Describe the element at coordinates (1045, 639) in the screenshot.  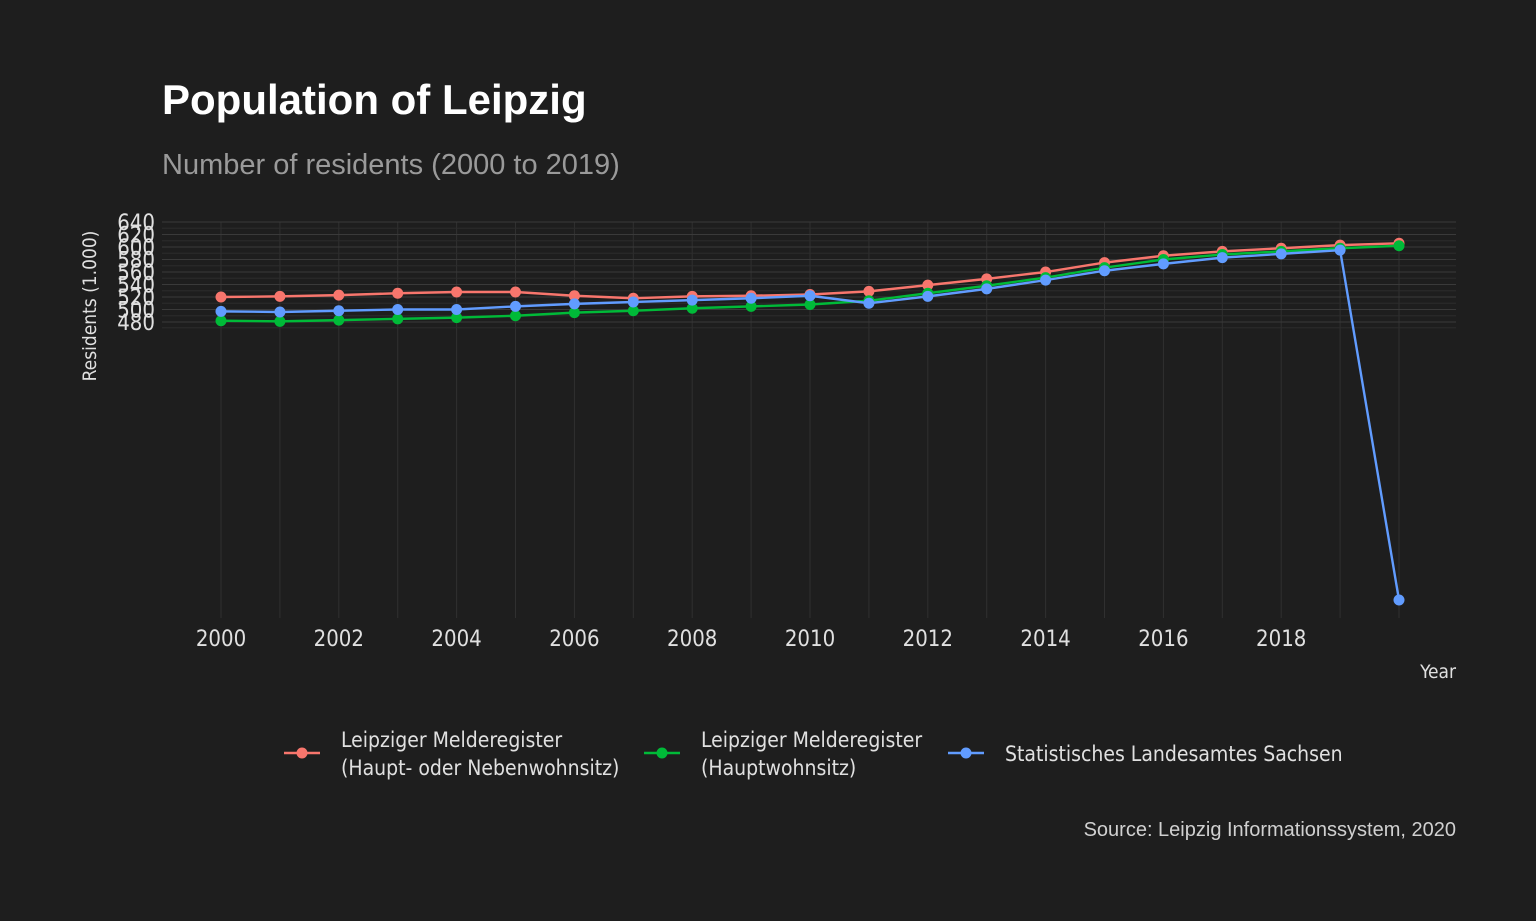
I see `x-tick-label: 2014` at that location.